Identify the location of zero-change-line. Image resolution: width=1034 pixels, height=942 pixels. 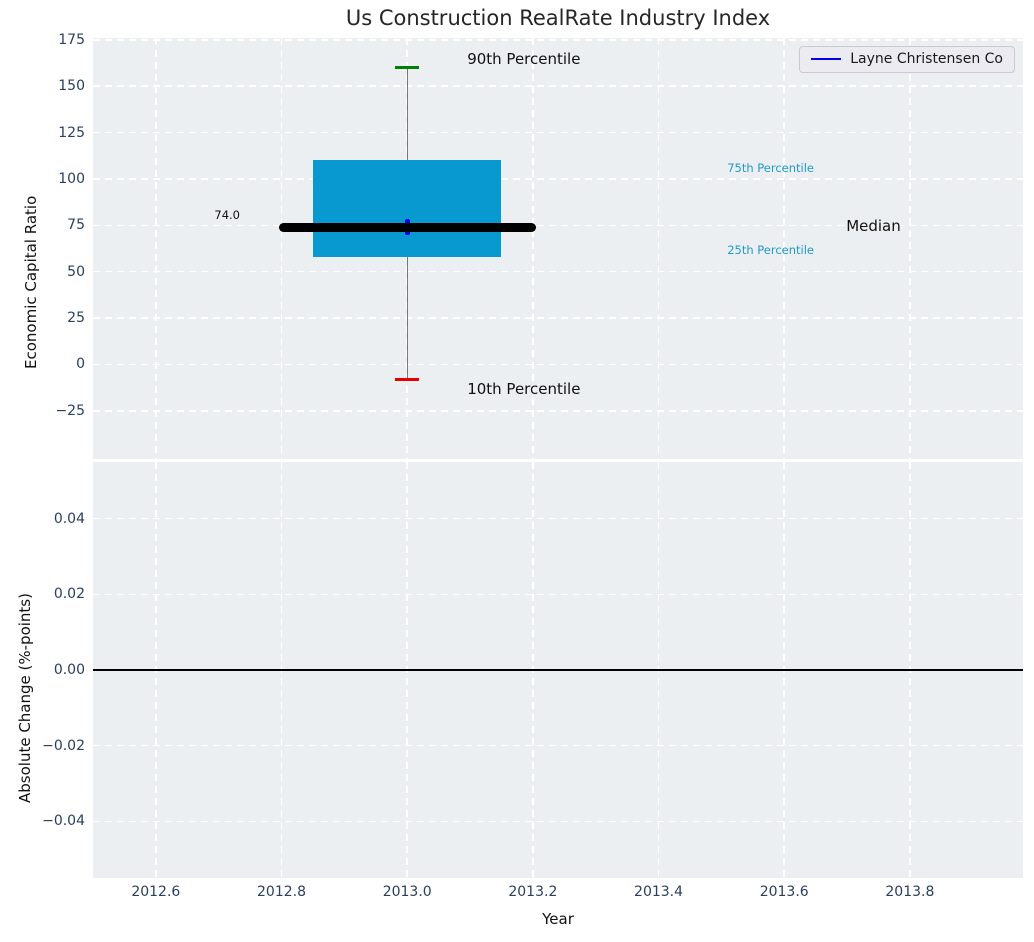
(558, 670).